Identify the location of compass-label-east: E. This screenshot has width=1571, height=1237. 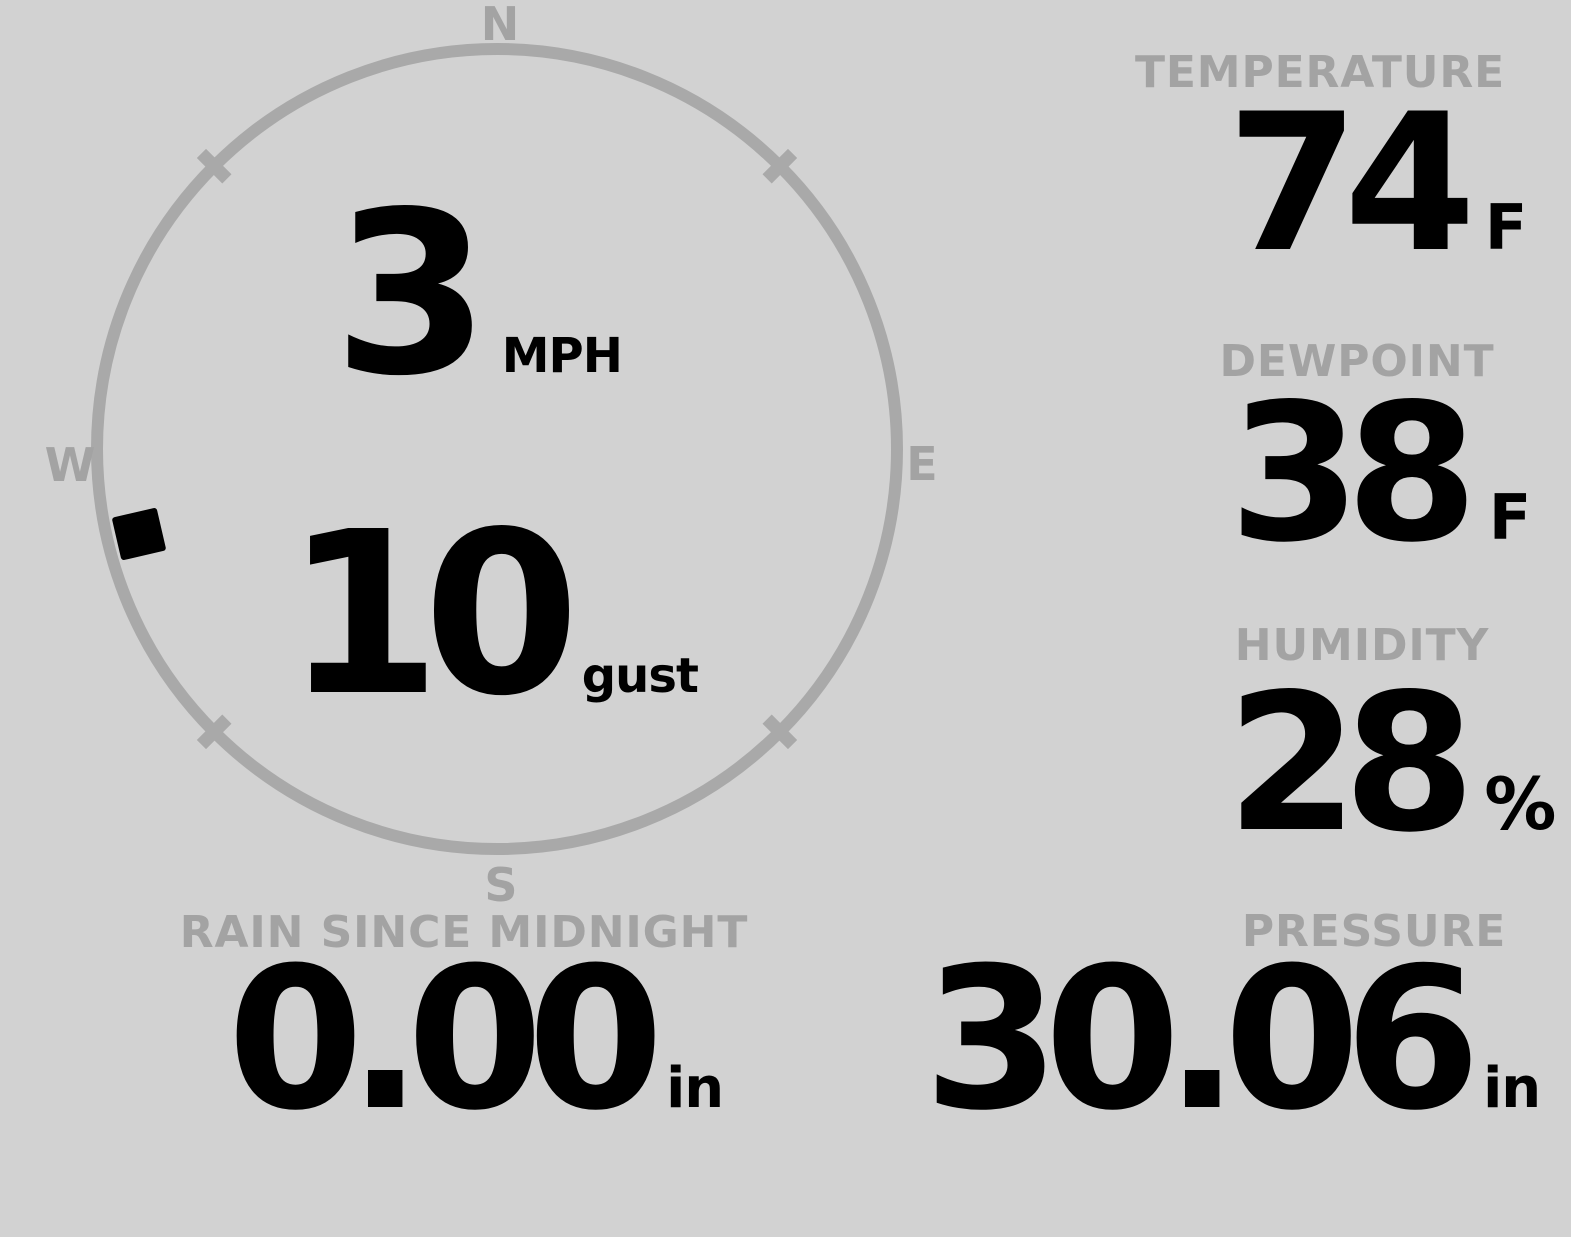
(921, 464).